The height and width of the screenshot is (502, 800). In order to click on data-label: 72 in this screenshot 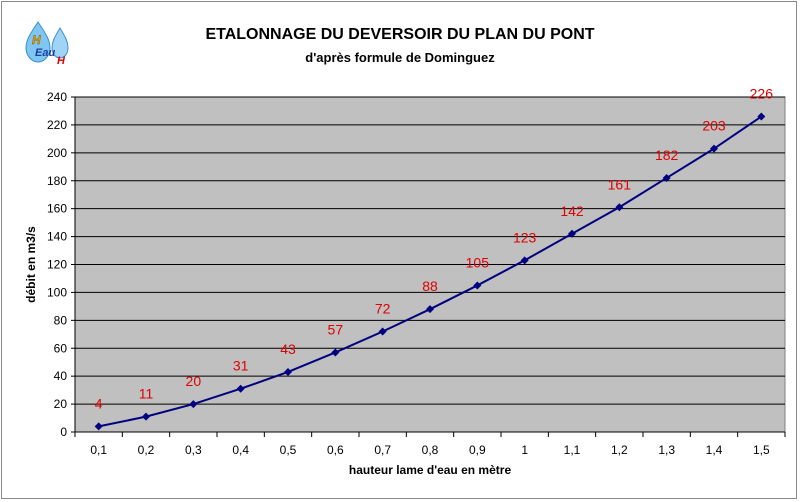, I will do `click(383, 309)`.